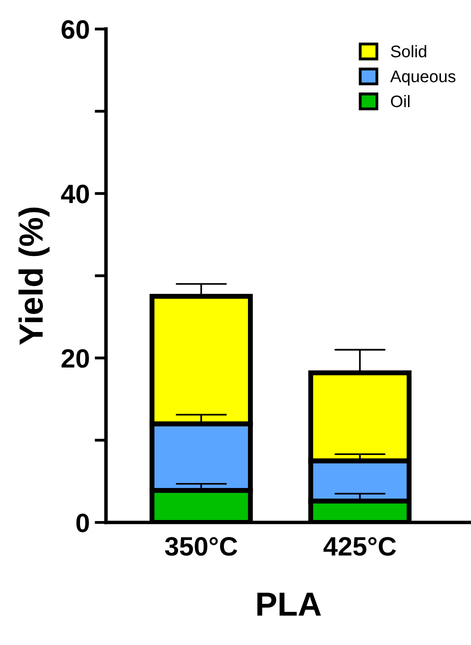 This screenshot has height=645, width=471. What do you see at coordinates (75, 358) in the screenshot?
I see `y-tick-label: 20` at bounding box center [75, 358].